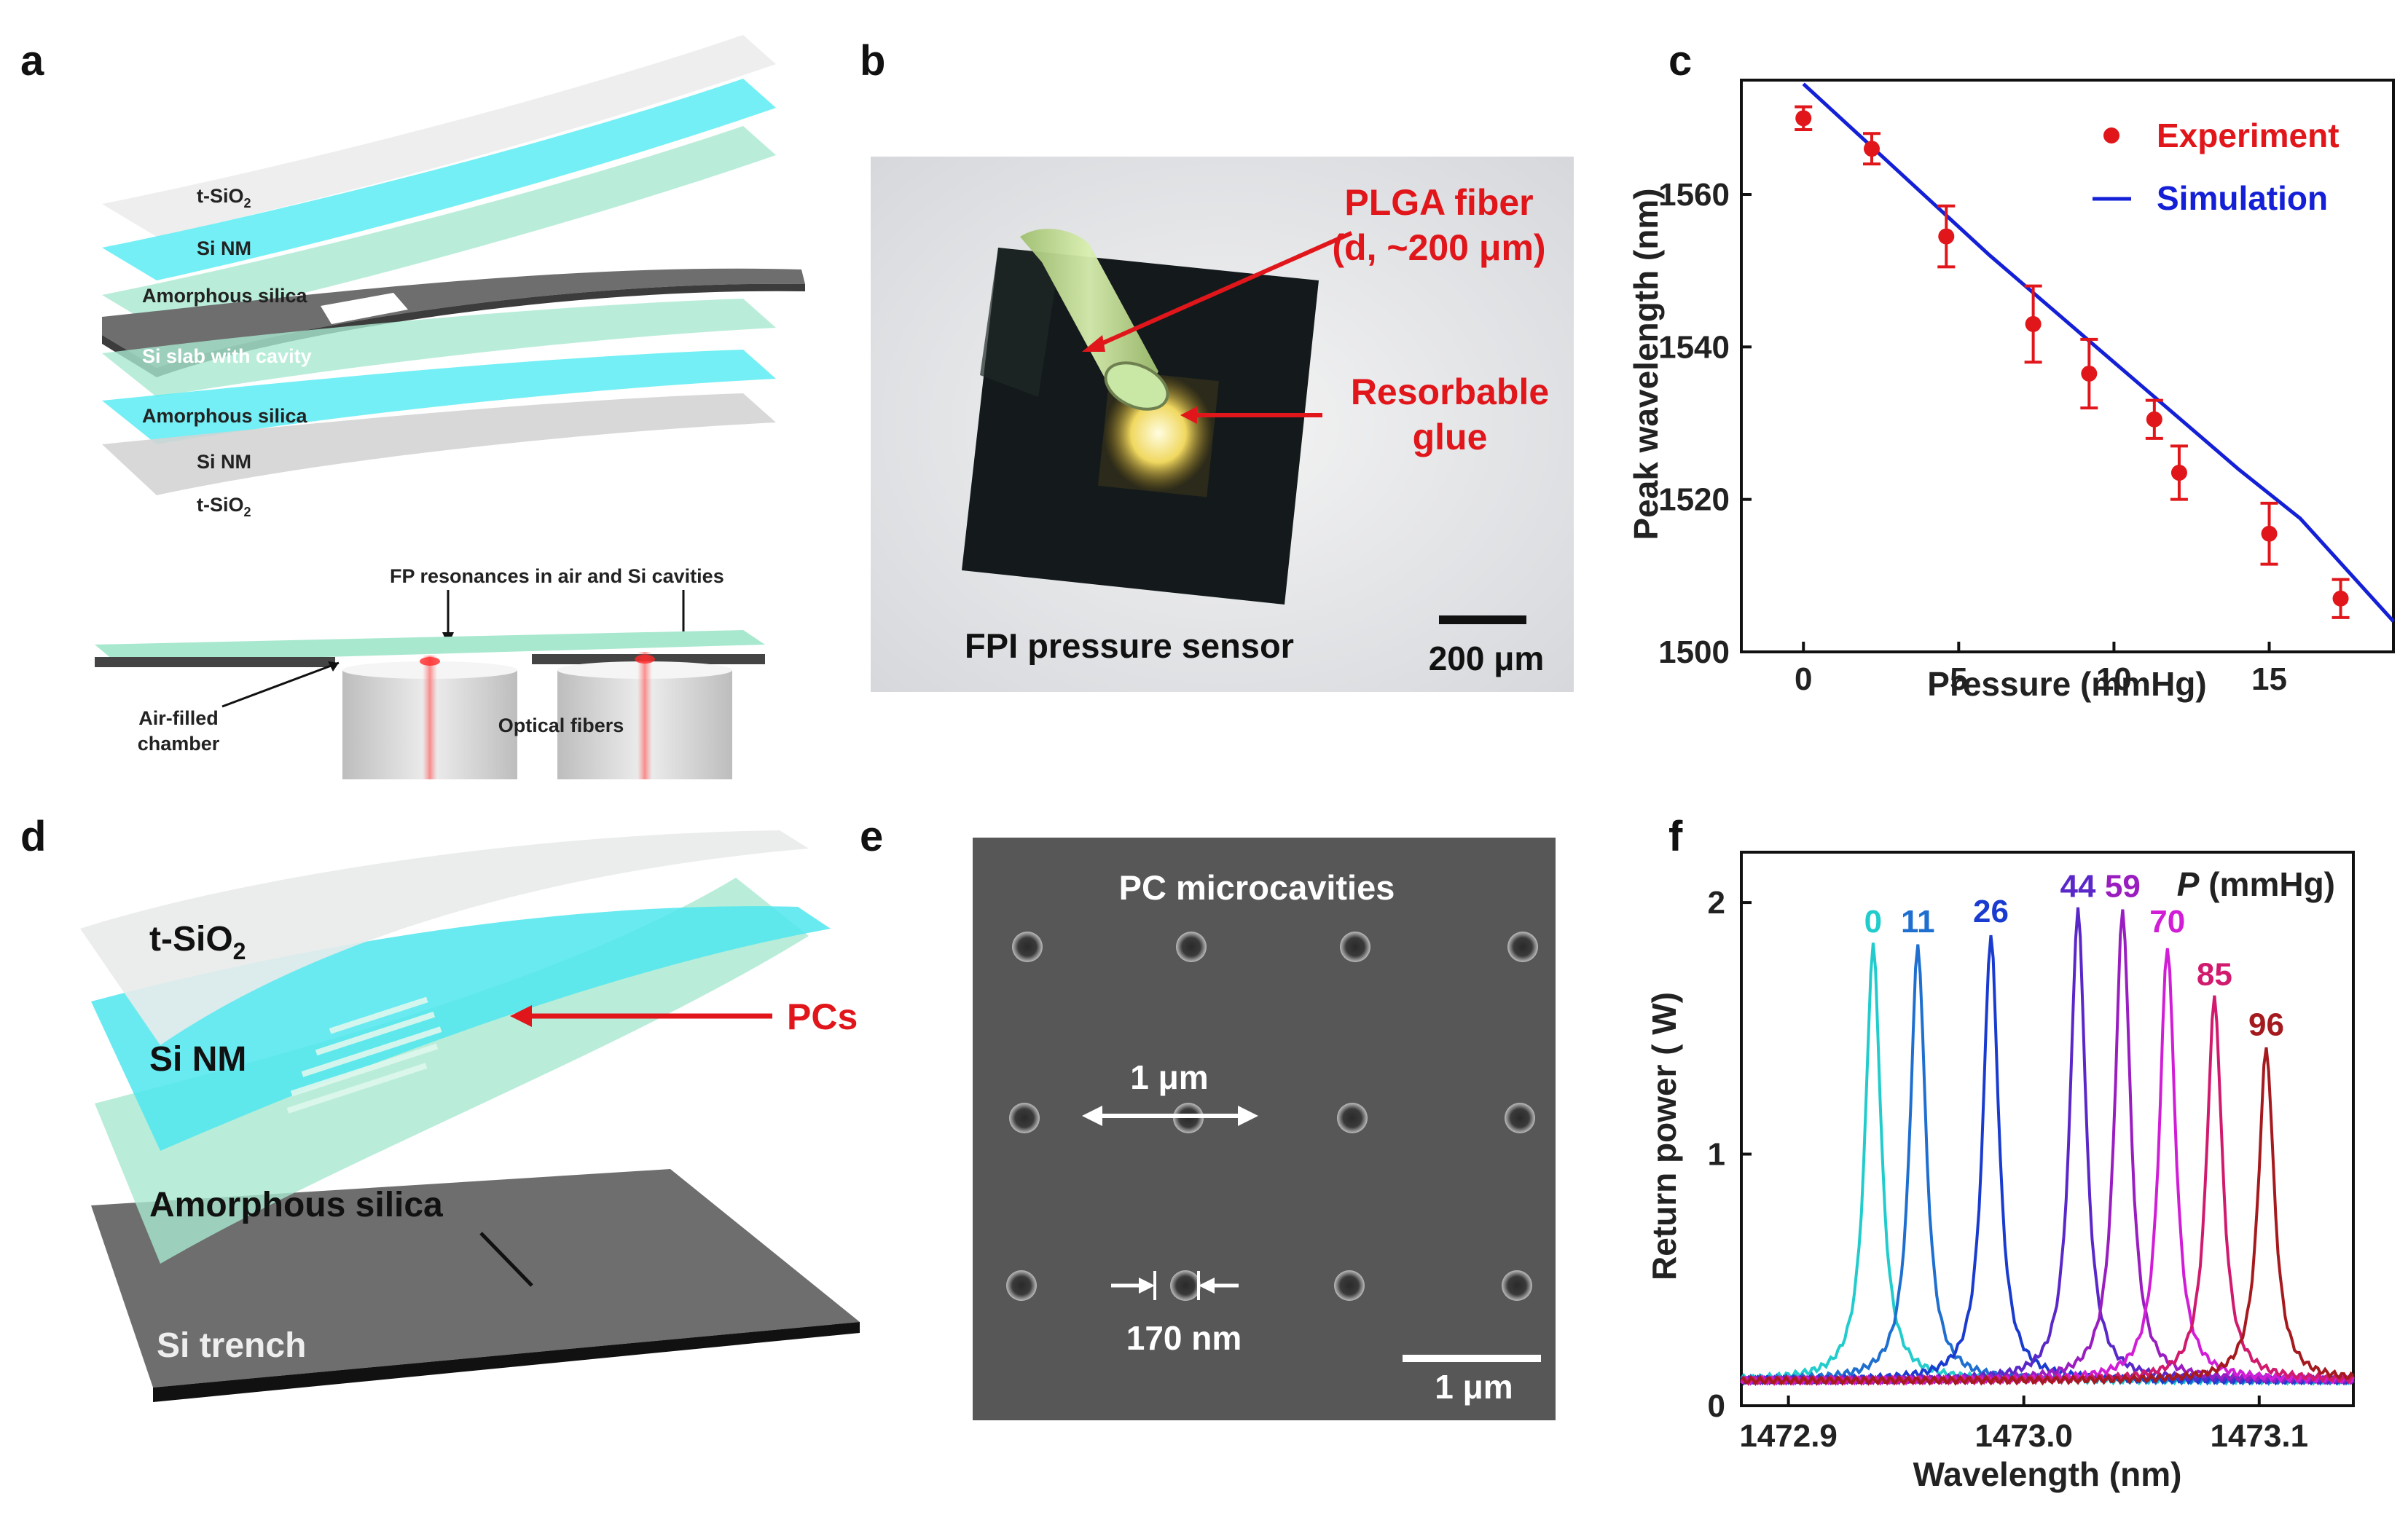  I want to click on sem-background, so click(1264, 1129).